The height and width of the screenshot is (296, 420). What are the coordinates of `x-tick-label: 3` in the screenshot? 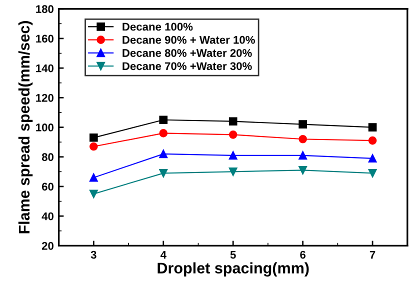 It's located at (93, 254).